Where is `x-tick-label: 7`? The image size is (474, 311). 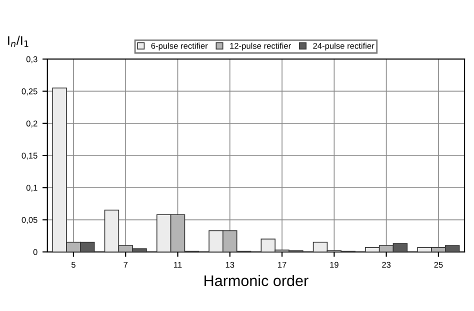 x-tick-label: 7 is located at coordinates (126, 265).